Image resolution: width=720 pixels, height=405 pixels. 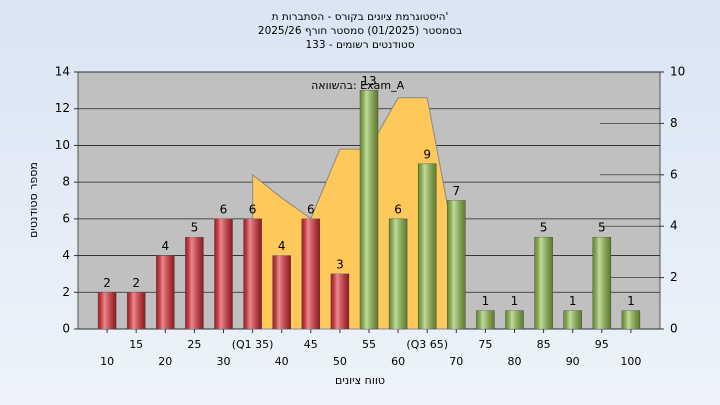 I want to click on x-axis-label: טווח ציונים, so click(x=360, y=380).